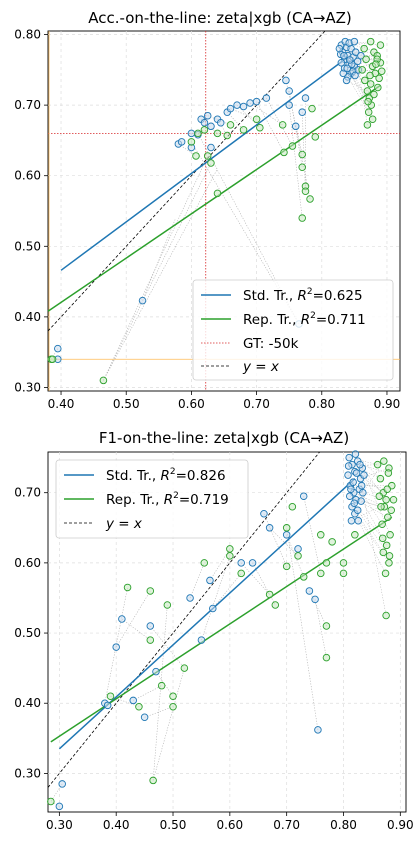 The width and height of the screenshot is (416, 845). What do you see at coordinates (303, 295) in the screenshot?
I see `legend-std-label: Std. Tr., R2=0.625` at bounding box center [303, 295].